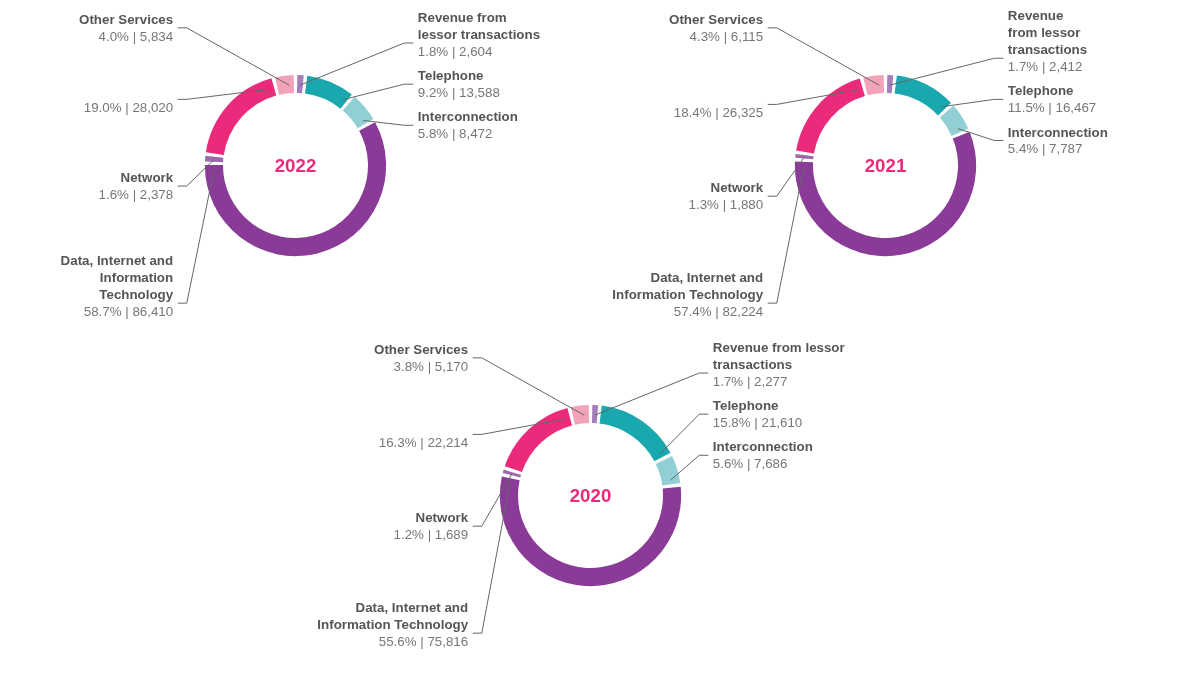 This screenshot has width=1190, height=675. What do you see at coordinates (750, 464) in the screenshot?
I see `data-label: 5.6% | 7,686` at bounding box center [750, 464].